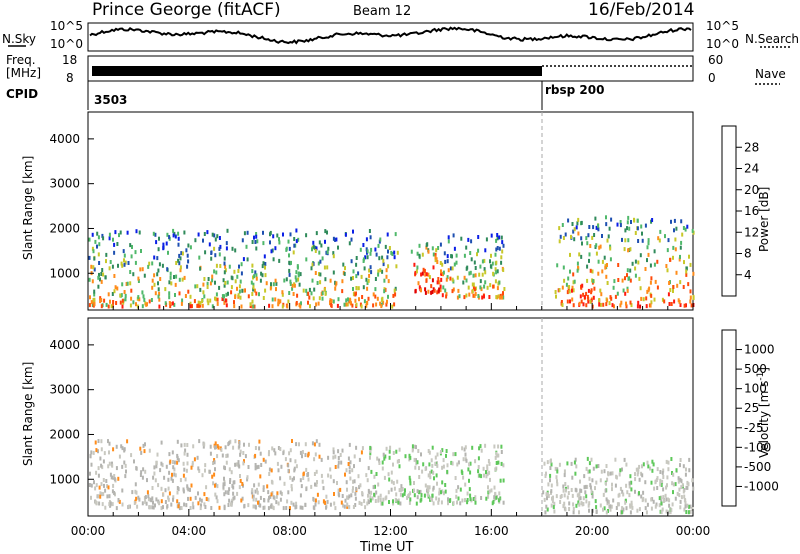 The image size is (800, 554). What do you see at coordinates (751, 211) in the screenshot?
I see `colorbar-tick-label: 16` at bounding box center [751, 211].